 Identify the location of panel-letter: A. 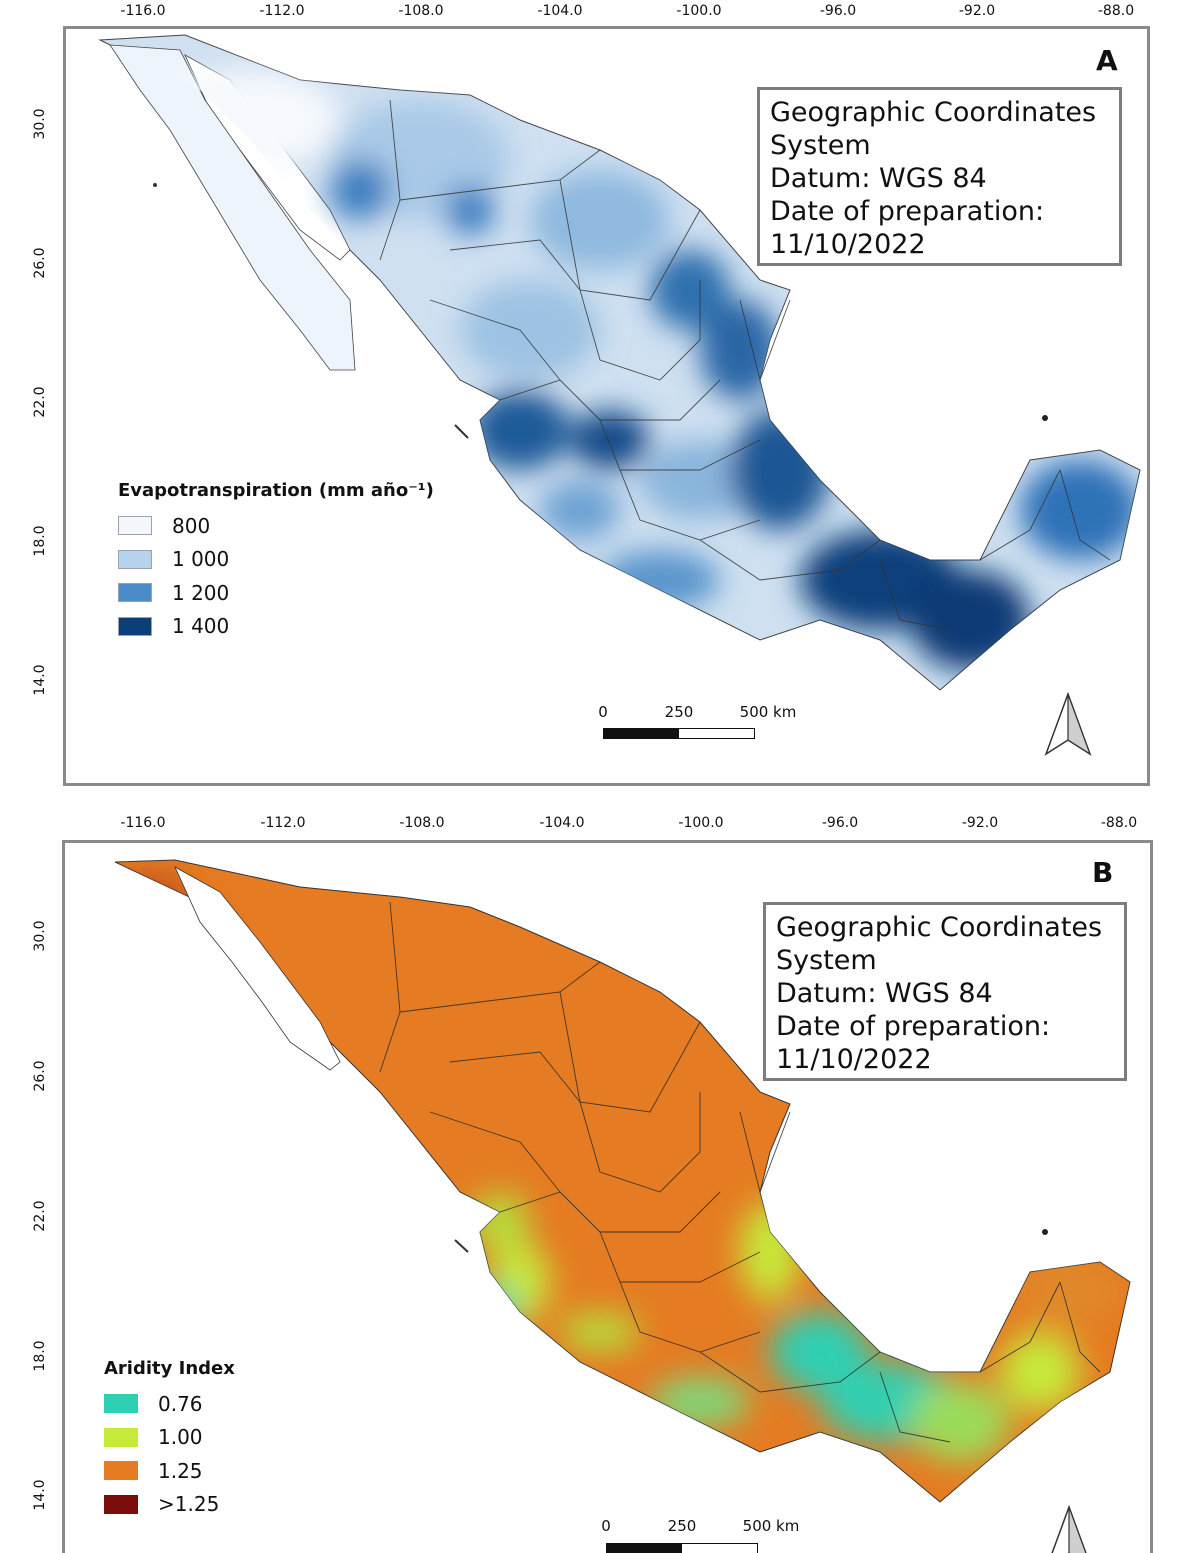
(1107, 60).